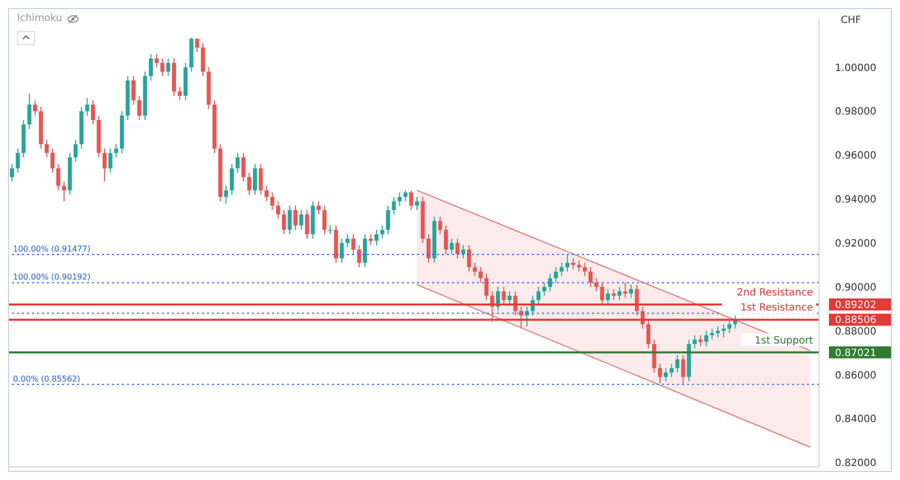 The width and height of the screenshot is (900, 480). I want to click on y-tick-label: 1.00000, so click(855, 68).